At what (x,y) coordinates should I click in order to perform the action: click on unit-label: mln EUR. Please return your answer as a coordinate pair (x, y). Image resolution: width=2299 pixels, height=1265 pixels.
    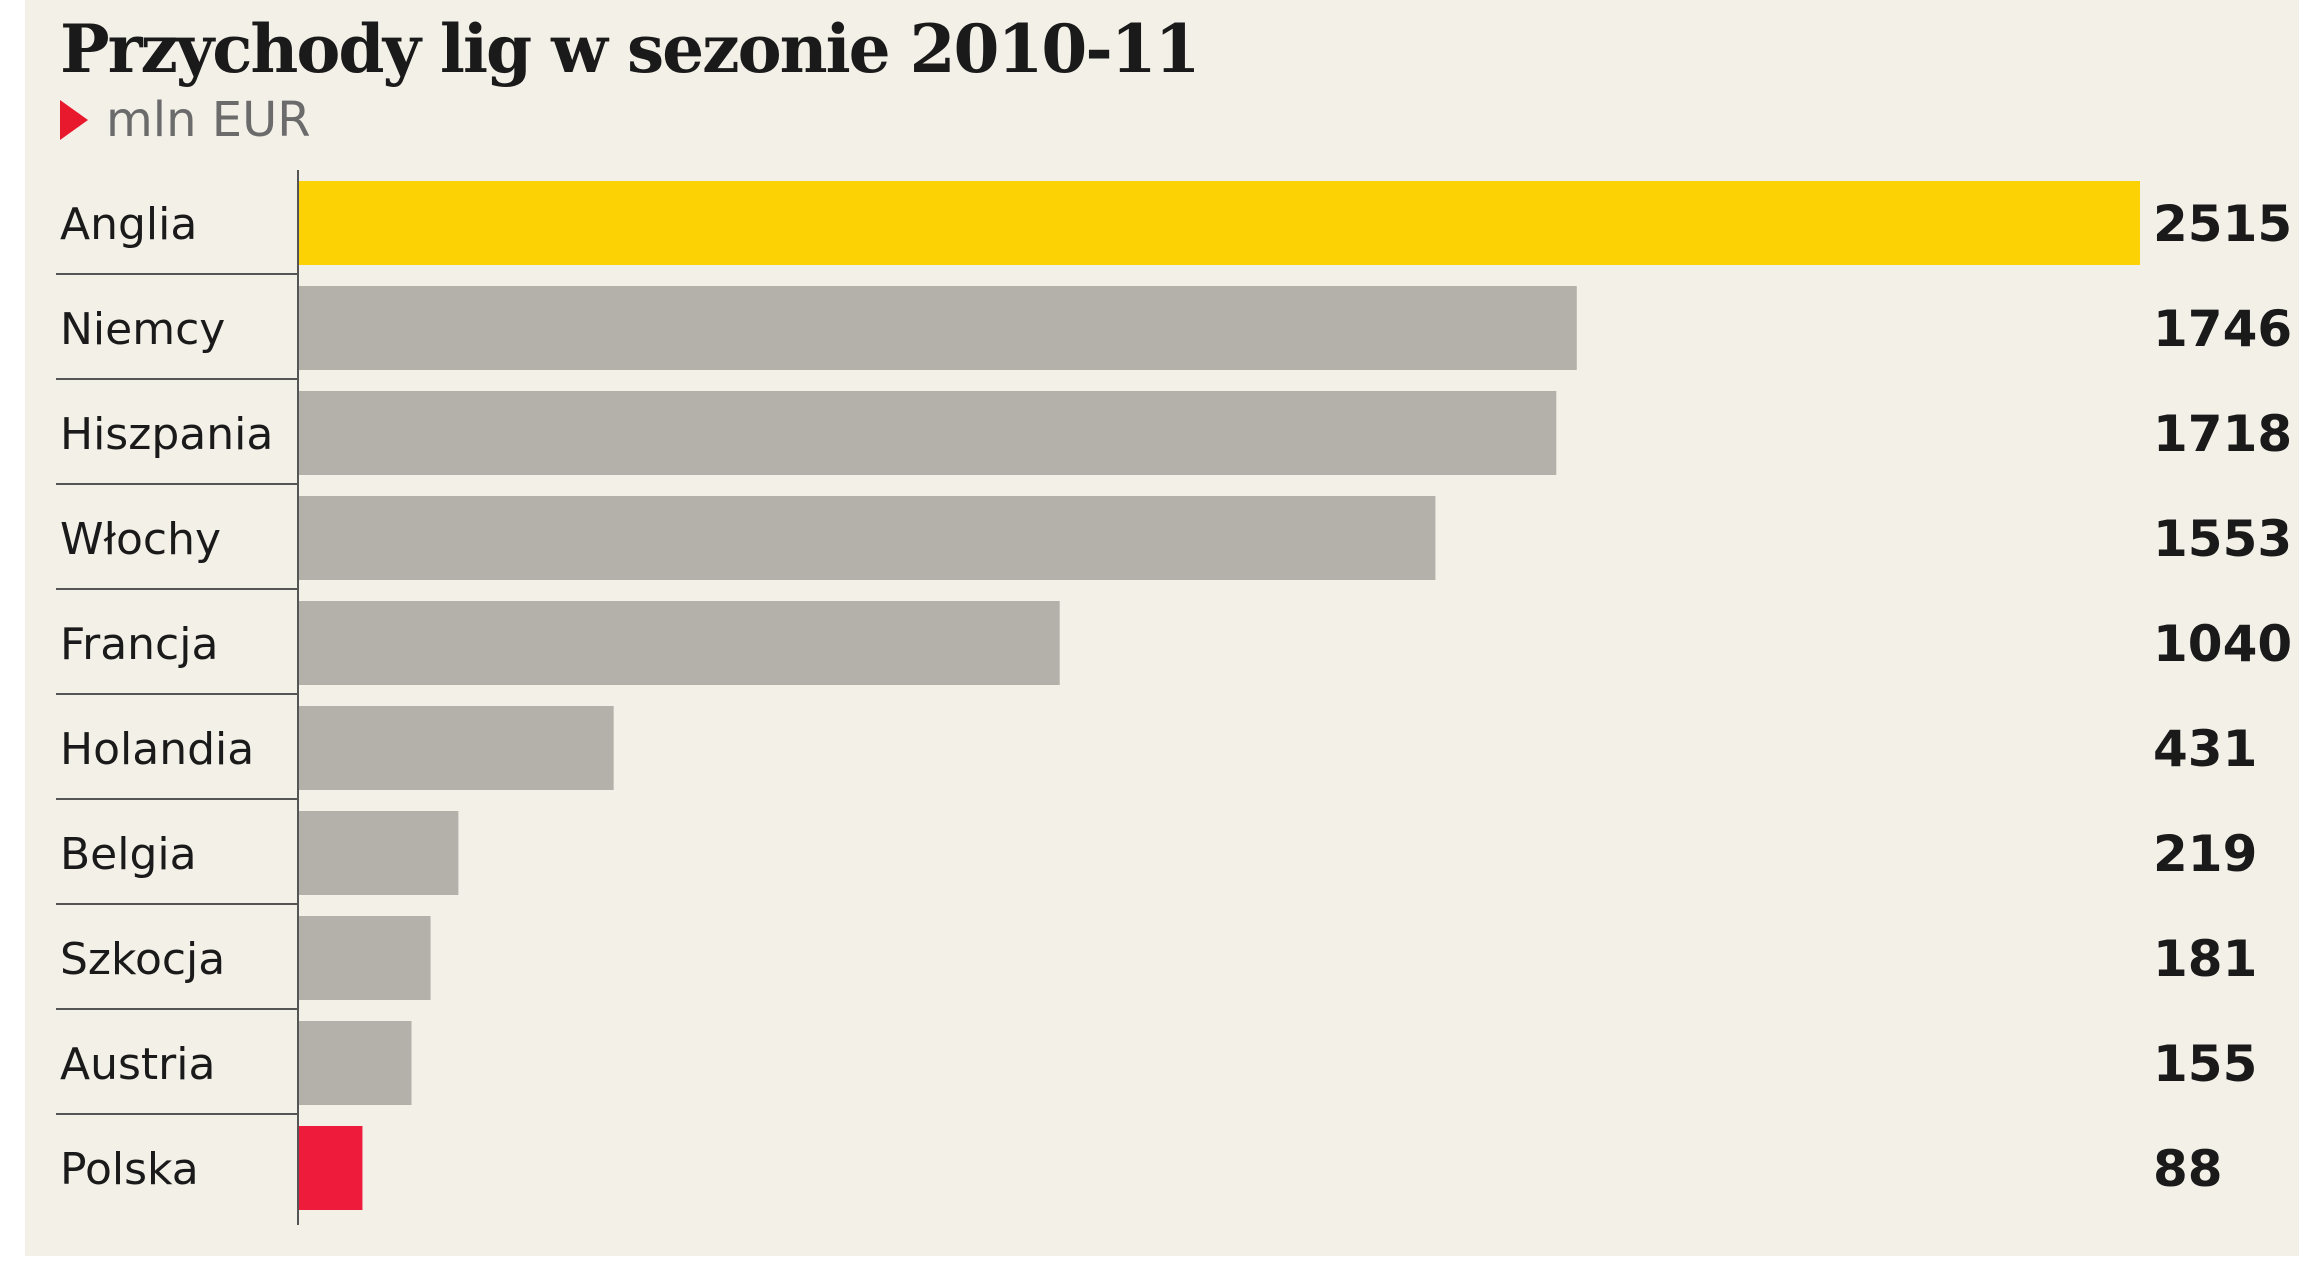
    Looking at the image, I should click on (208, 120).